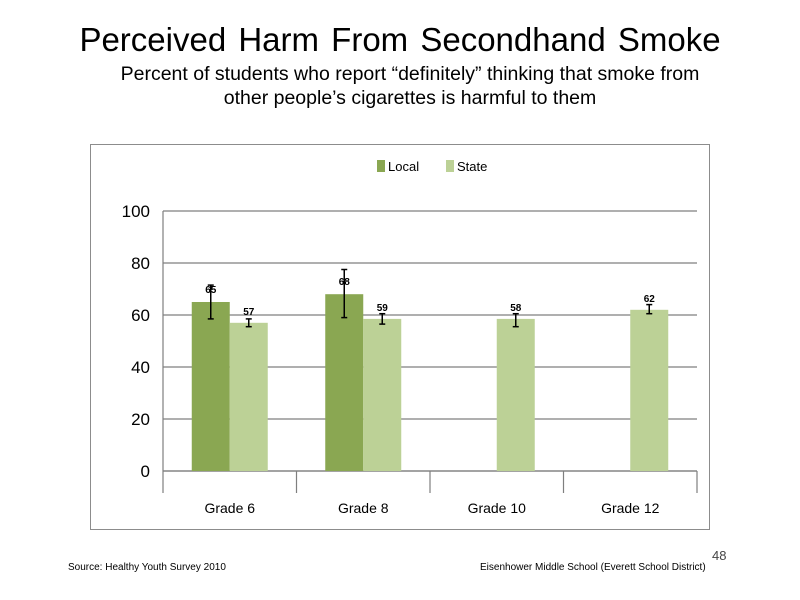  I want to click on data-label: 62, so click(650, 299).